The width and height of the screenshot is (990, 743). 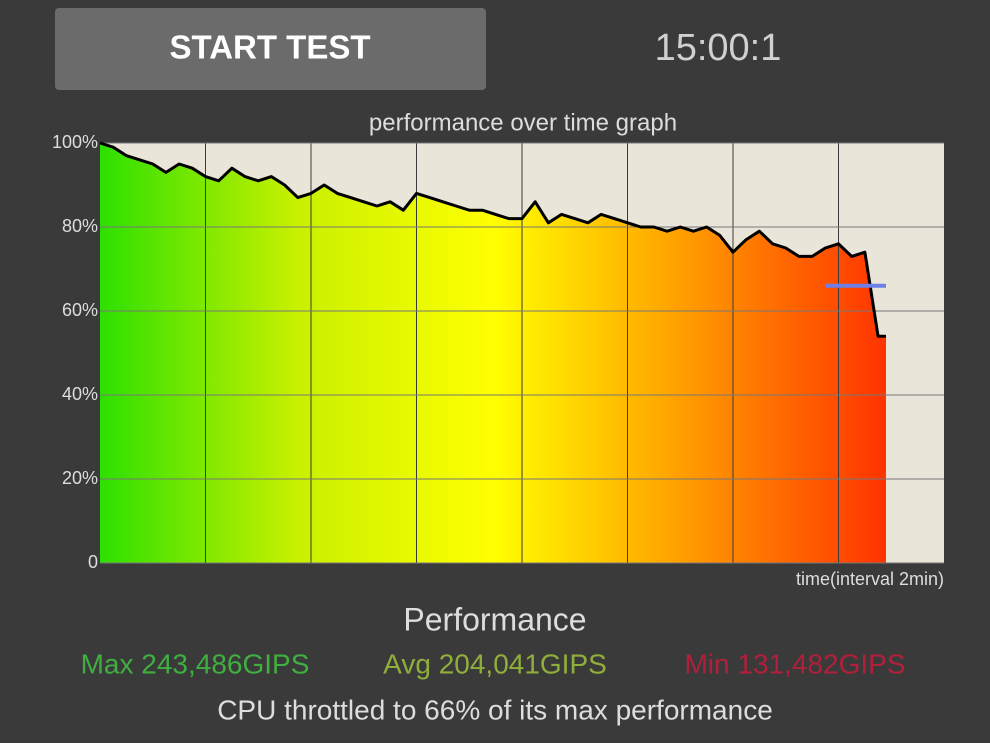 I want to click on y-tick-label: 100%, so click(x=75, y=142).